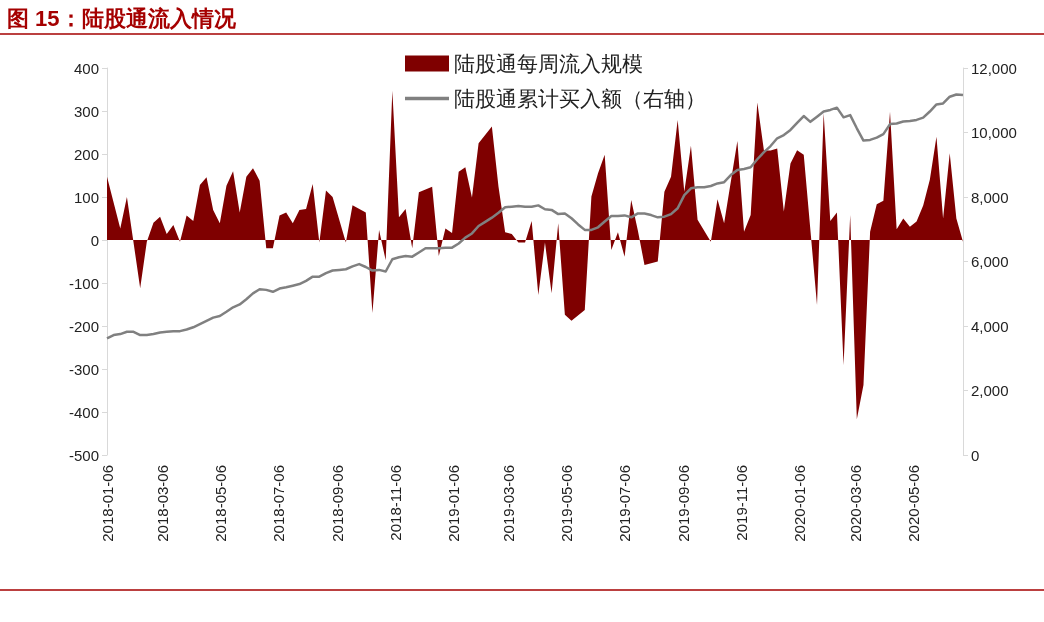  I want to click on x-tick-label: 2020-03-06, so click(856, 503).